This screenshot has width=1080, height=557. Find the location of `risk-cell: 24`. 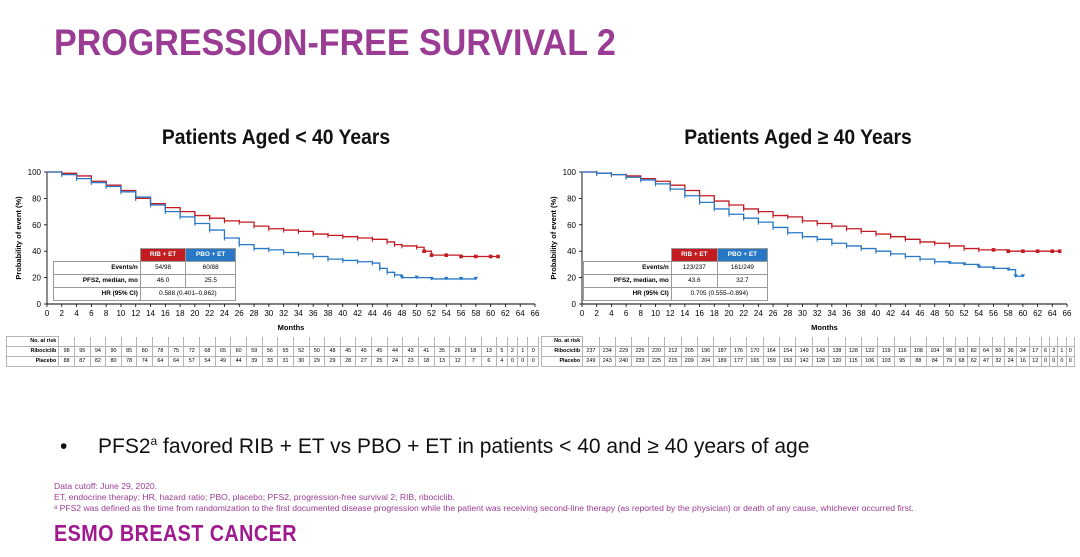

risk-cell: 24 is located at coordinates (1010, 361).